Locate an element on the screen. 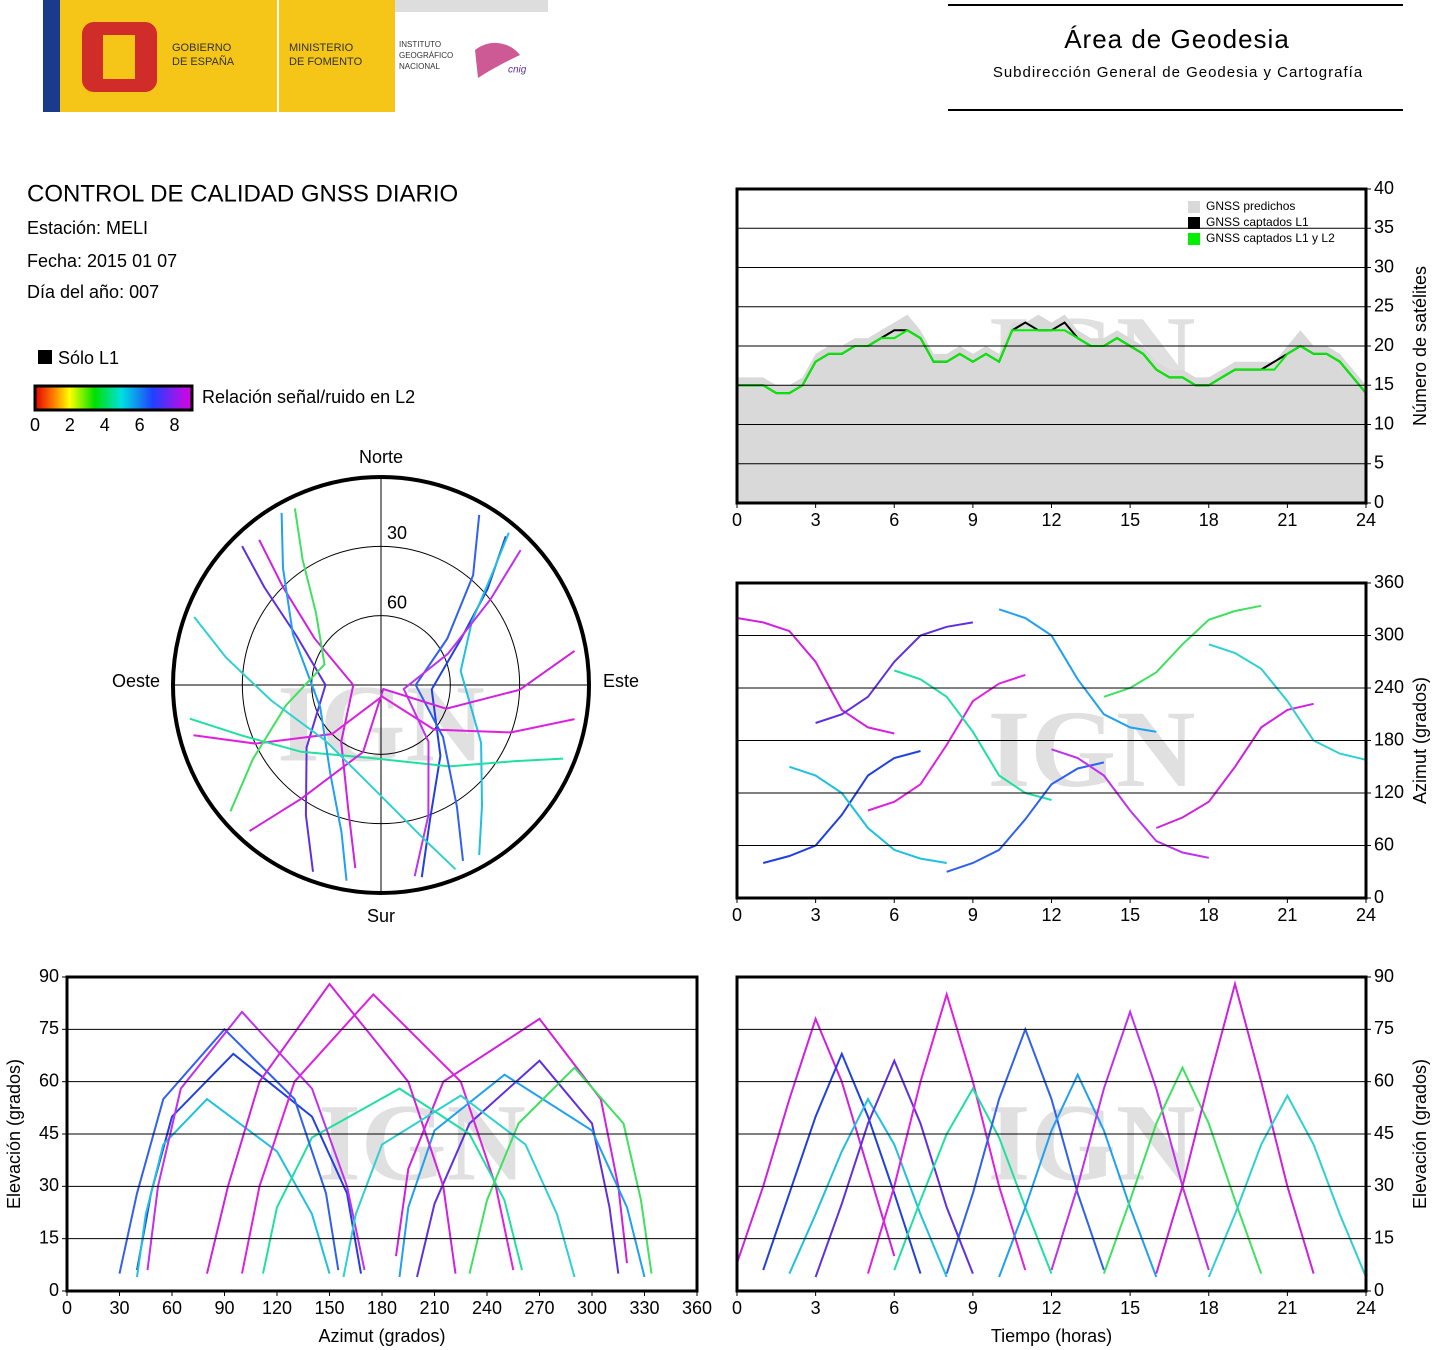  y-tick-label: 5 is located at coordinates (1379, 463).